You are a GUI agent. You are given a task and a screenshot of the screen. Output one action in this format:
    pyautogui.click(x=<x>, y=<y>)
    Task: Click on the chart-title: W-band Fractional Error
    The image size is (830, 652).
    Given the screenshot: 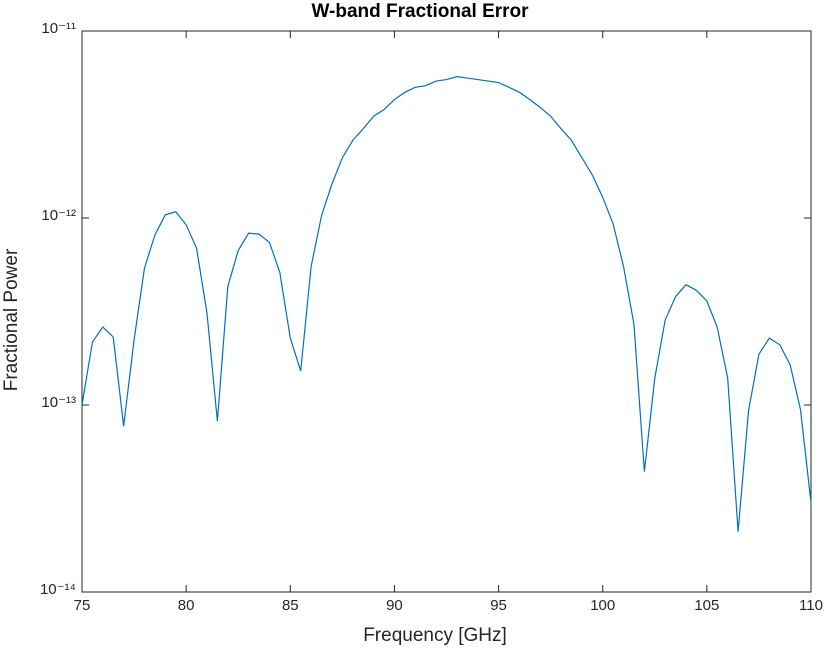 What is the action you would take?
    pyautogui.click(x=420, y=11)
    